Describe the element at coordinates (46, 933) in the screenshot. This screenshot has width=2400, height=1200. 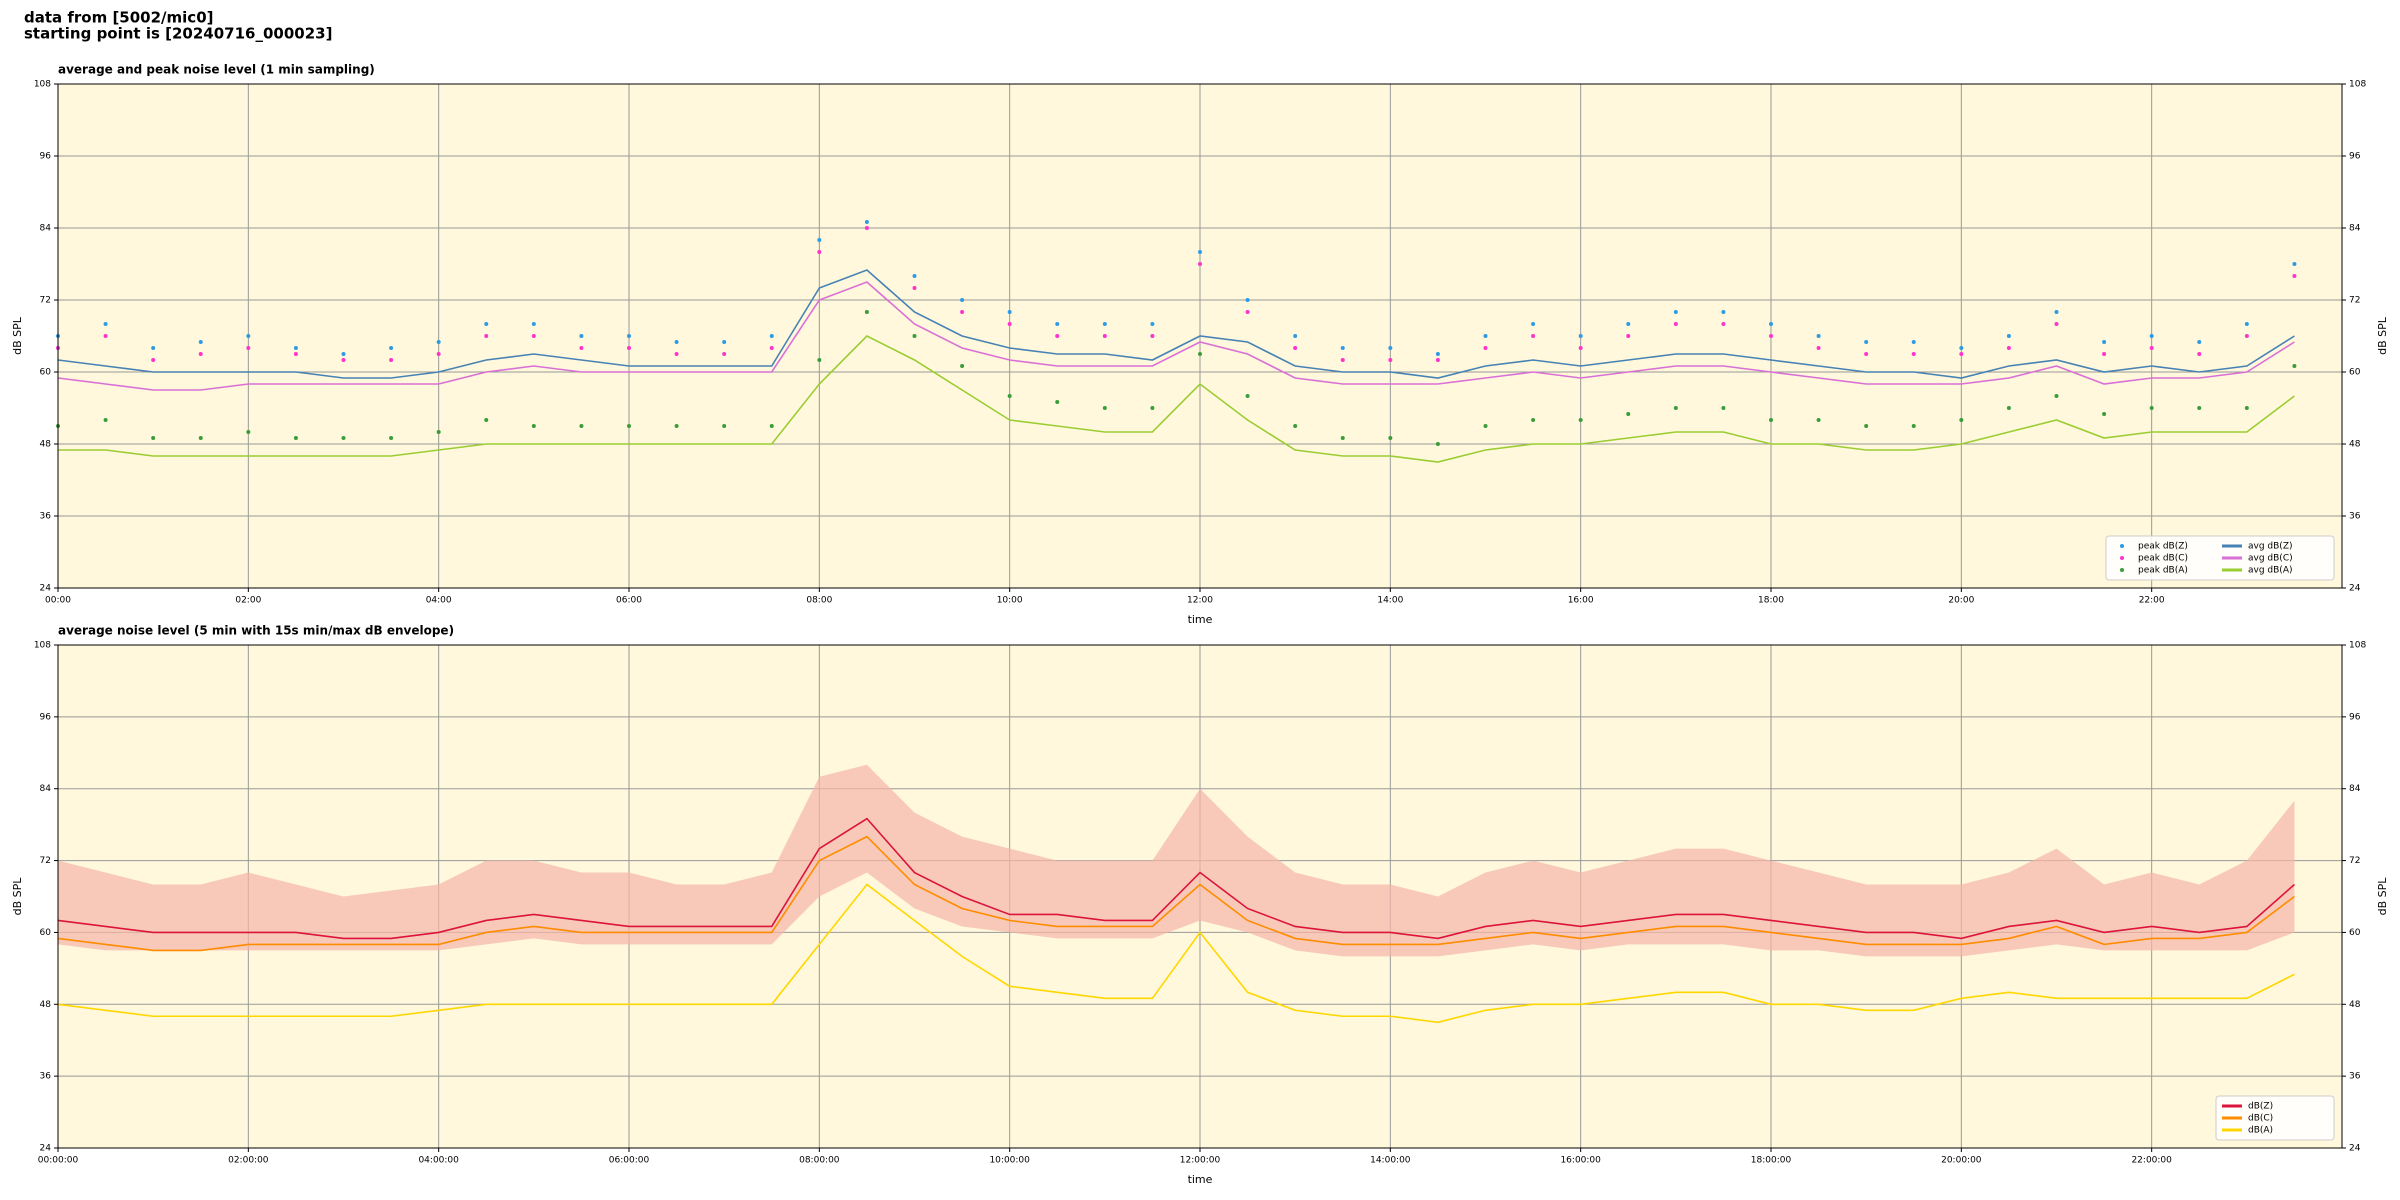
I see `y-tick-label: 60` at that location.